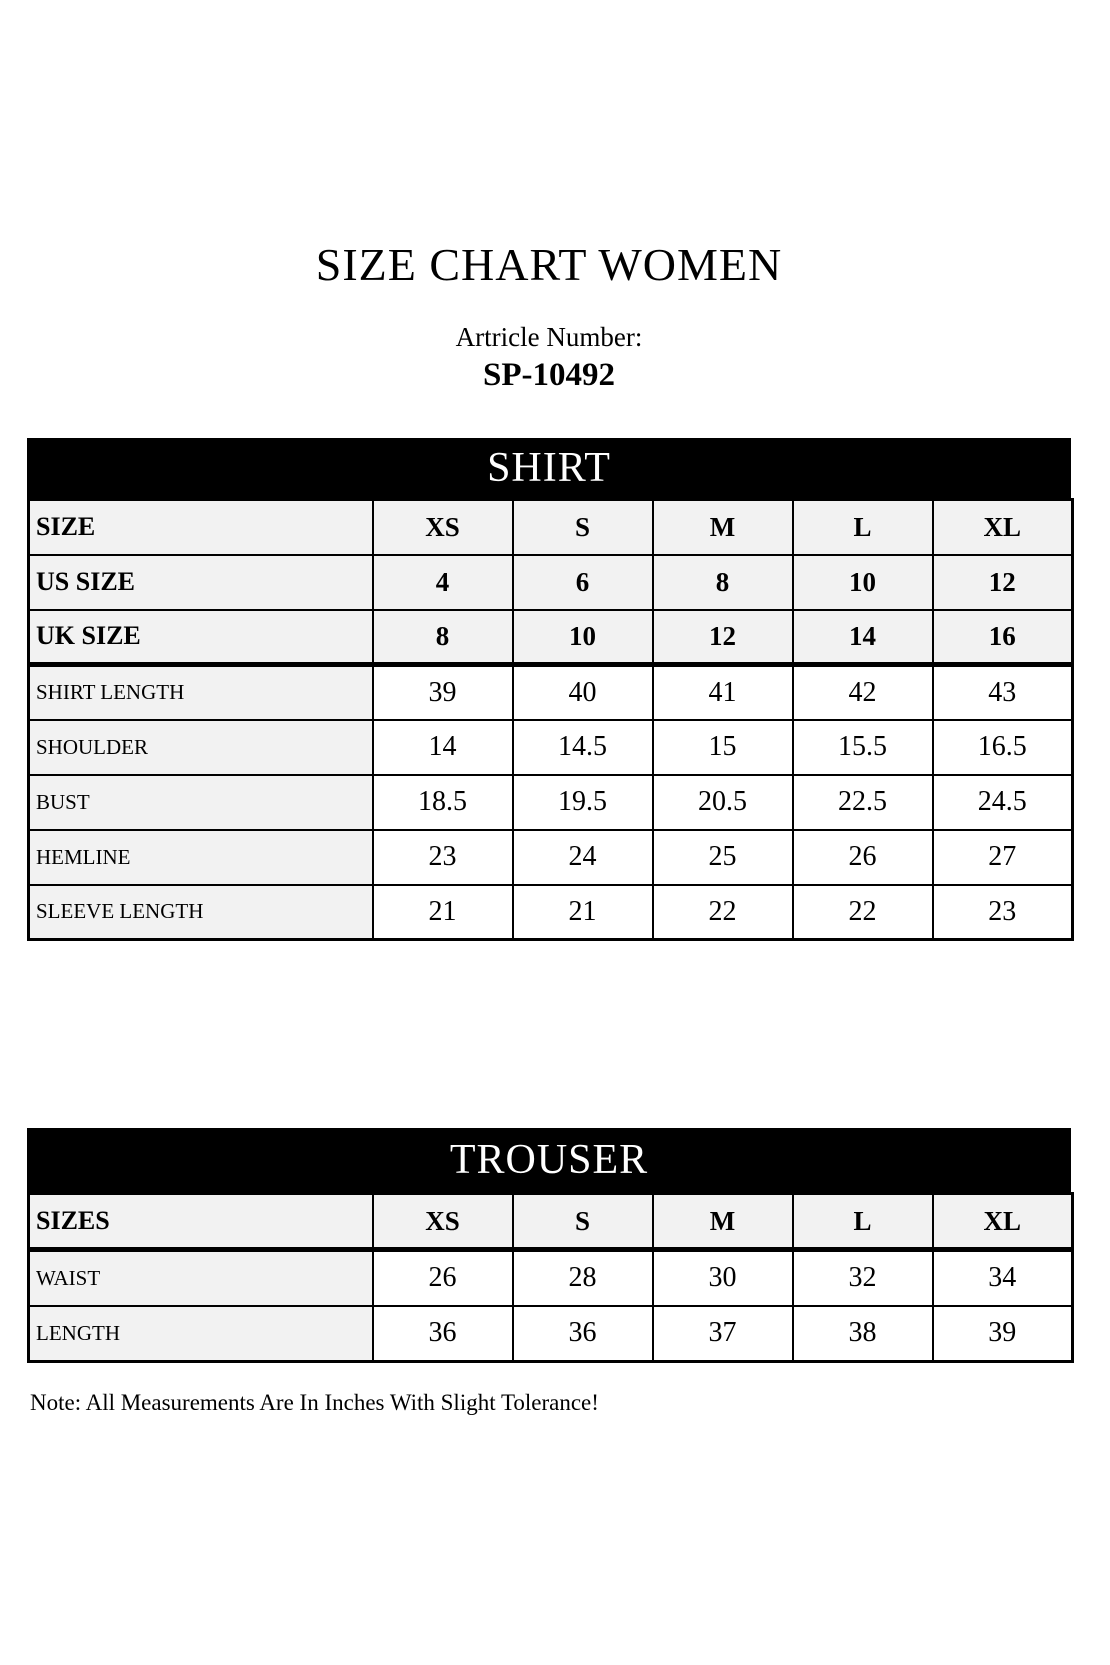 Image resolution: width=1110 pixels, height=1665 pixels. I want to click on table-cell: 15, so click(722, 747).